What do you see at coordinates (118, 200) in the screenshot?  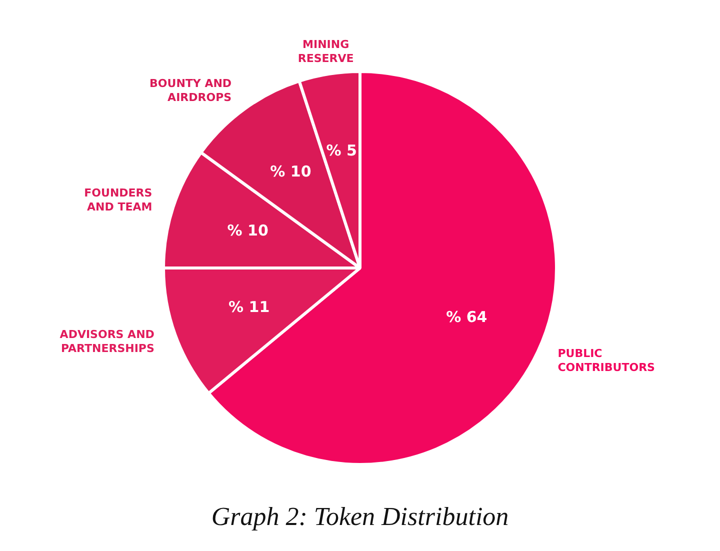 I see `slice-label: FOUNDERS AND TEAM` at bounding box center [118, 200].